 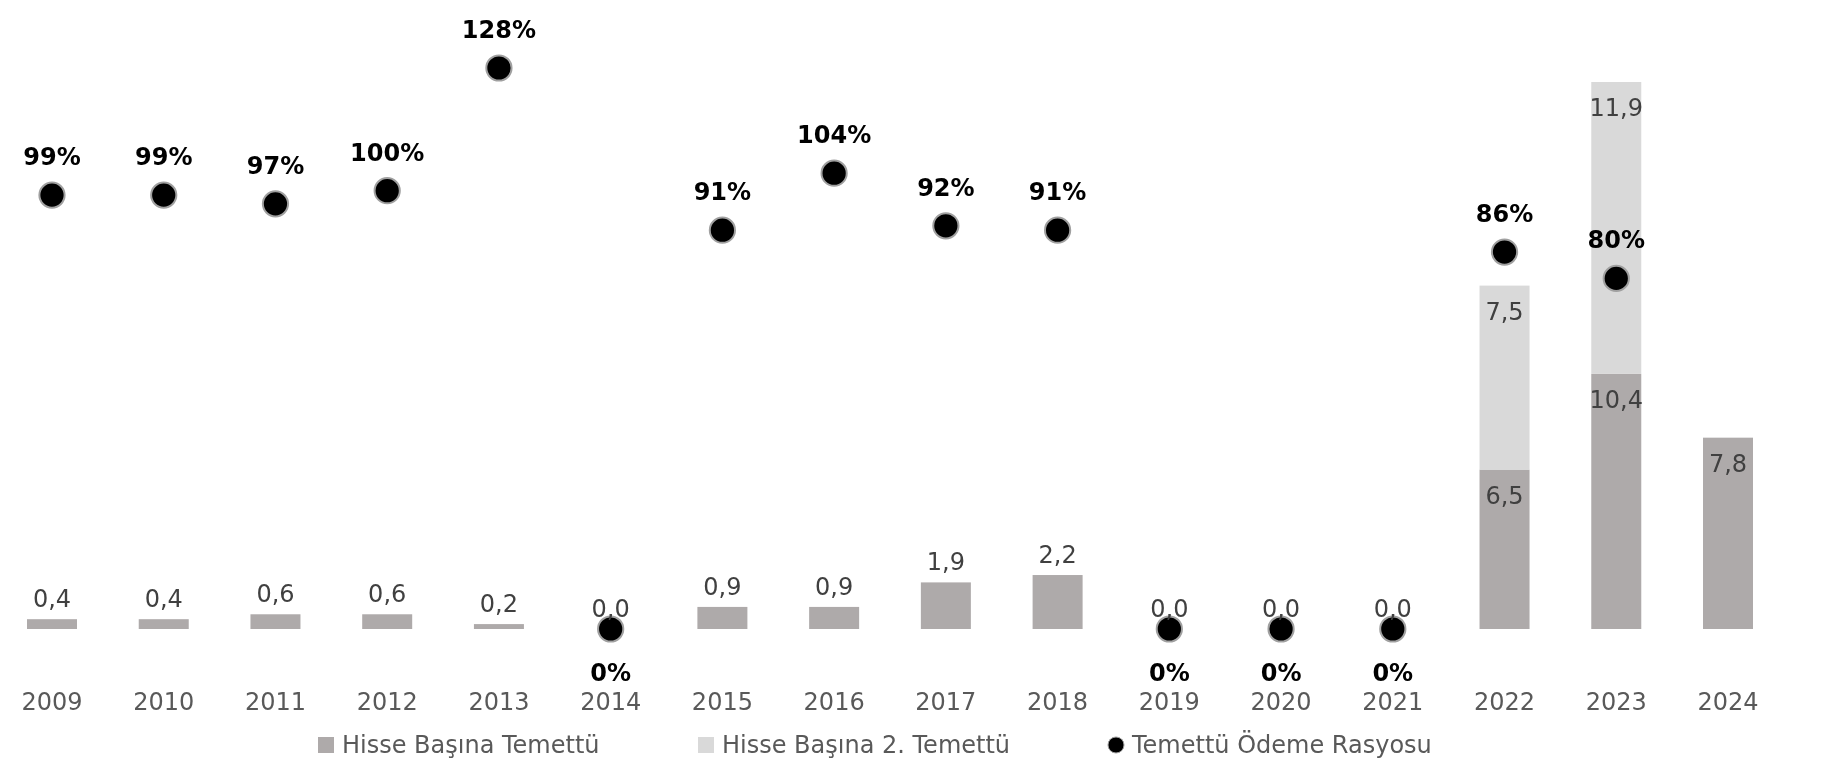 I want to click on x-tick-label: 2010, so click(x=164, y=702).